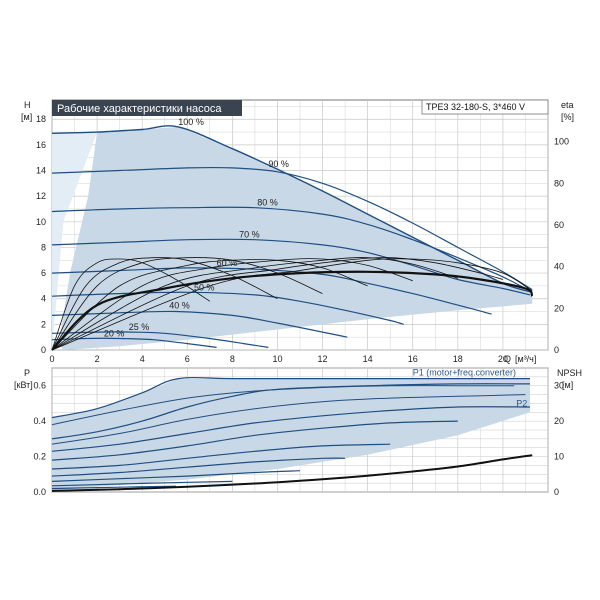 Image resolution: width=600 pixels, height=600 pixels. Describe the element at coordinates (26, 117) in the screenshot. I see `head-axis-unit: [м]` at that location.